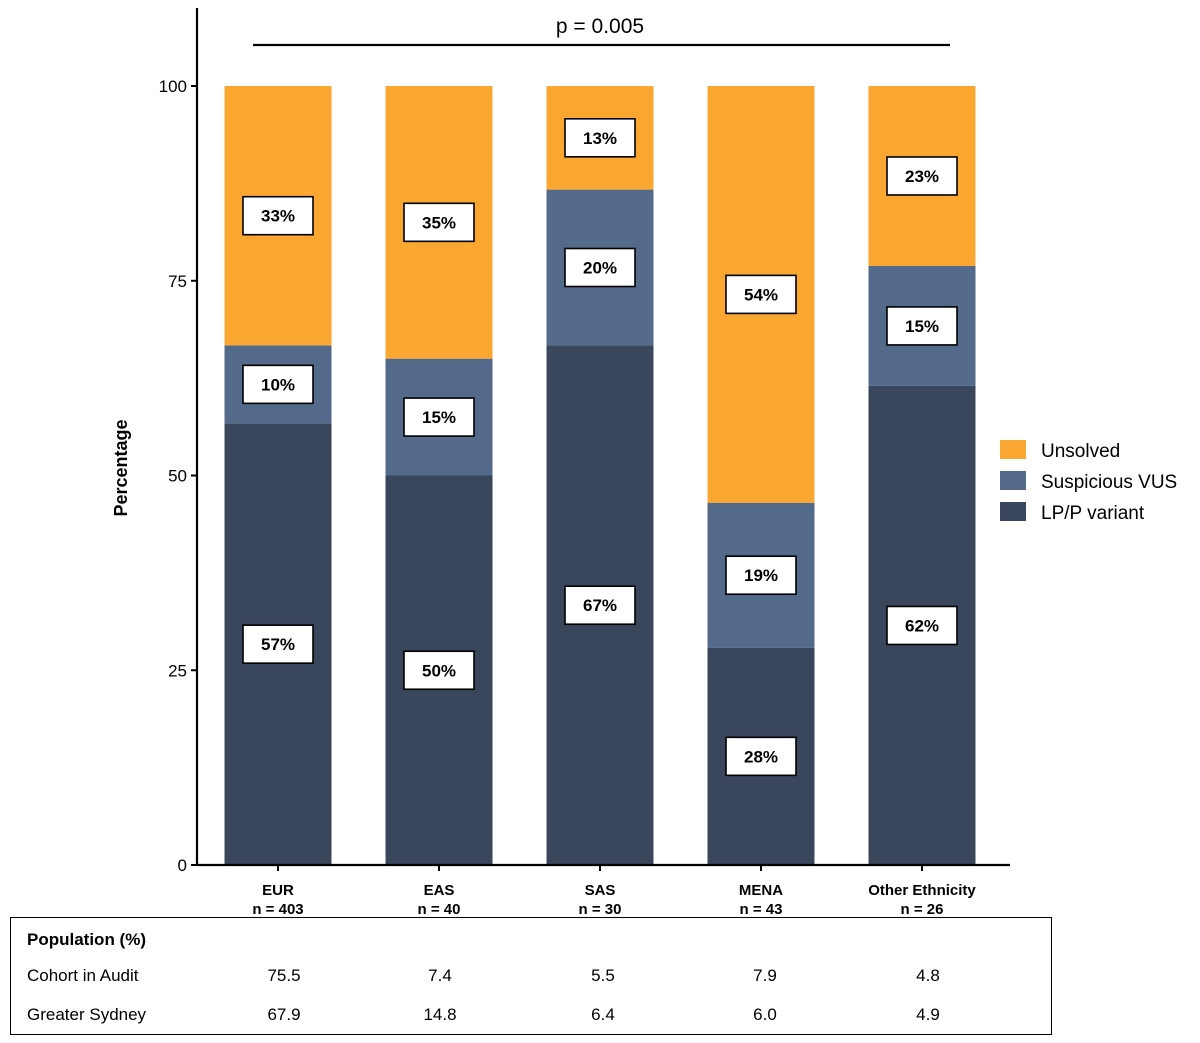 The image size is (1200, 1043). I want to click on y-tick-label: 75, so click(177, 281).